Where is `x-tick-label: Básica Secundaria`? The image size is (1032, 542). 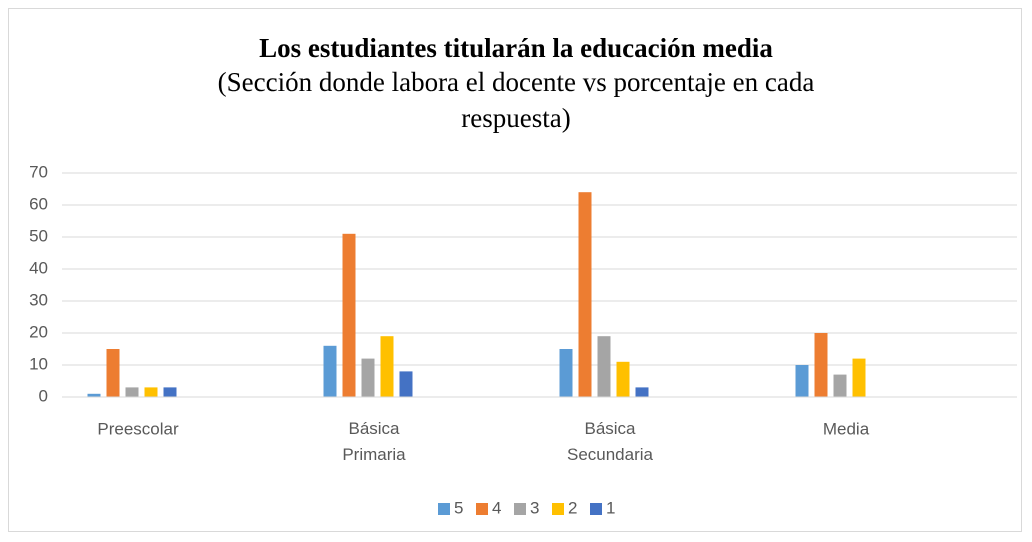
x-tick-label: Básica Secundaria is located at coordinates (610, 441).